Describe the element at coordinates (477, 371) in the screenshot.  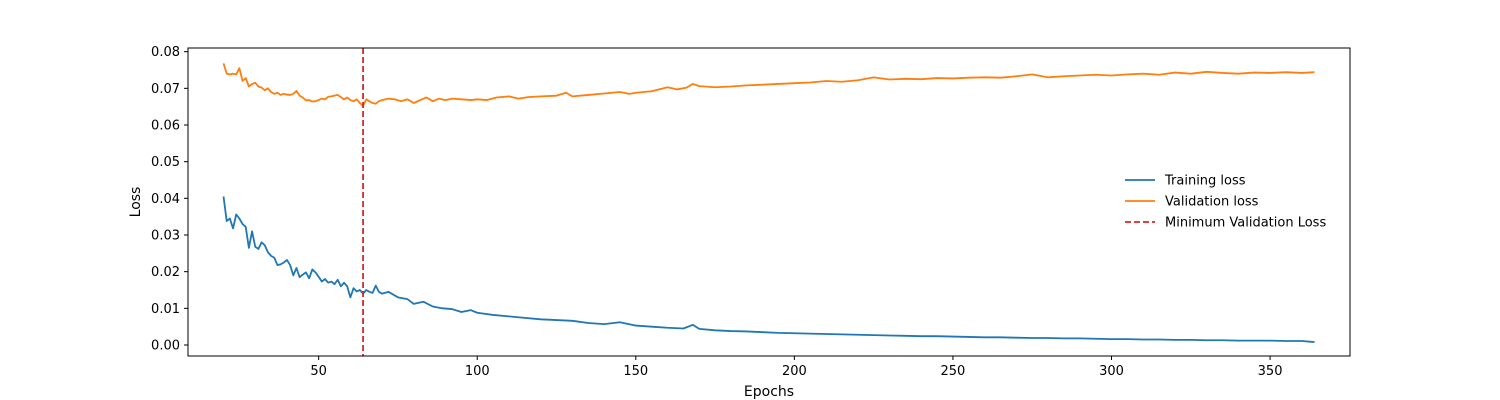
I see `x-tick-label: 100` at that location.